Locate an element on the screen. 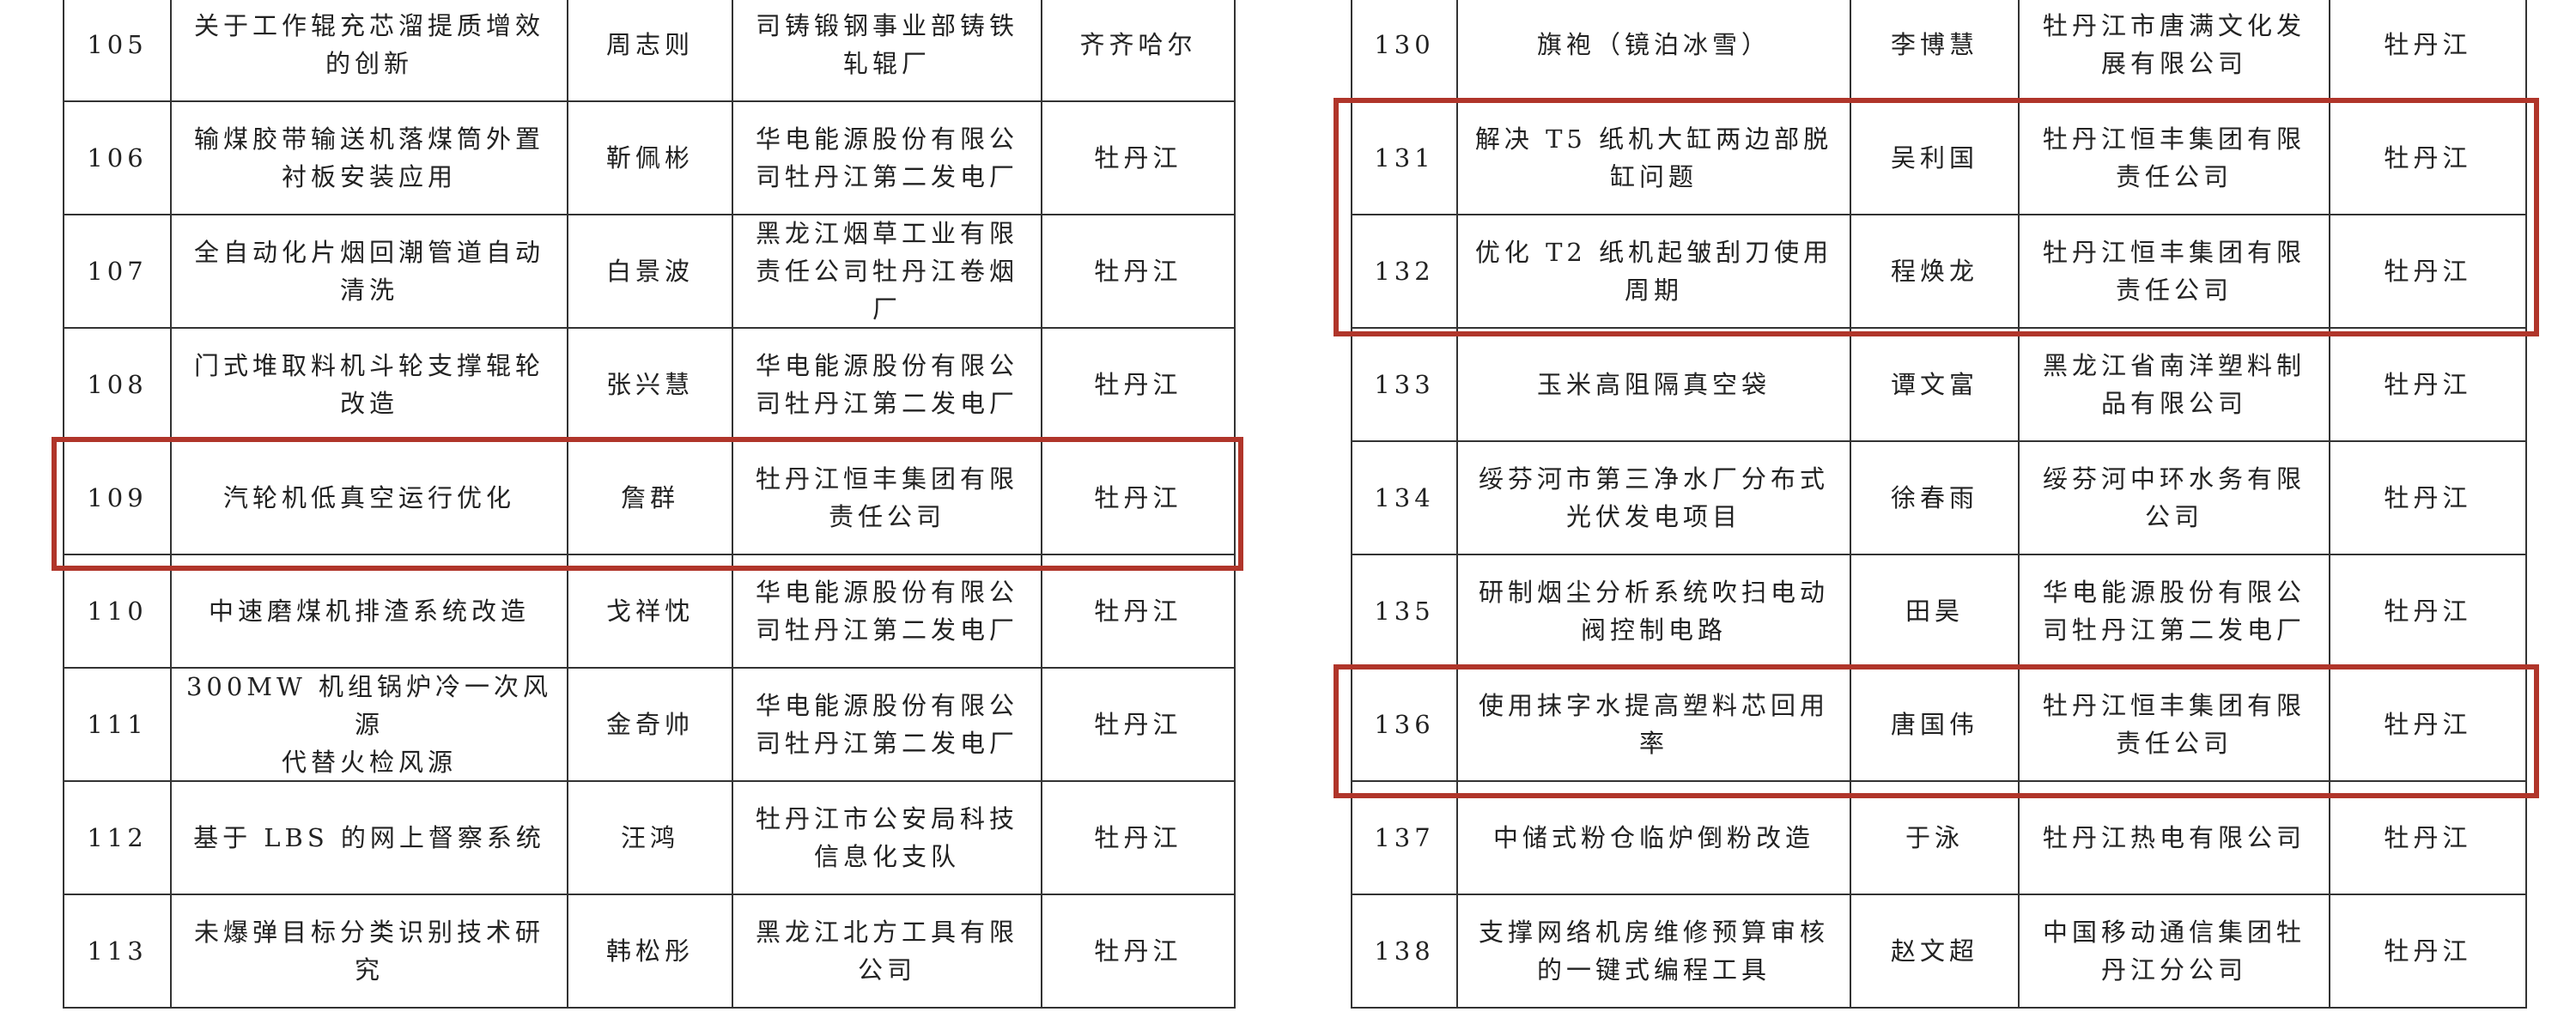  table-cell: 詹群 is located at coordinates (649, 498).